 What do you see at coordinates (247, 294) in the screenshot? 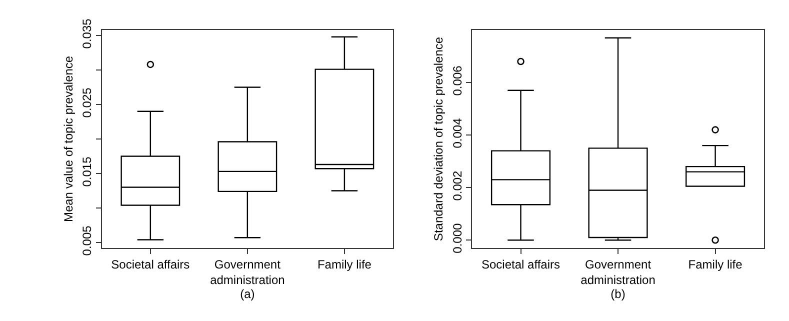
I see `x-axis-title: (a)` at bounding box center [247, 294].